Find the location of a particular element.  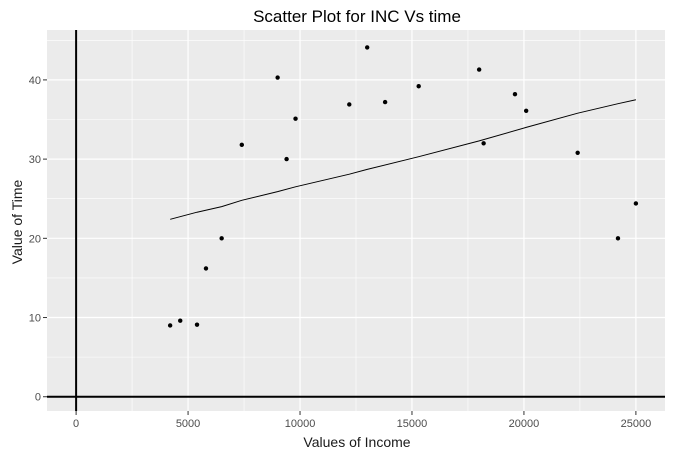

y-tick-label: 40 is located at coordinates (35, 81).